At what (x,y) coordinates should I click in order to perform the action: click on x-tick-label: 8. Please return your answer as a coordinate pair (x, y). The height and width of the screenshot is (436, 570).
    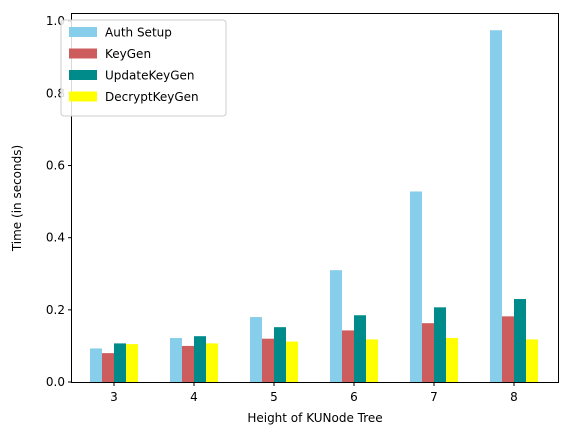
    Looking at the image, I should click on (514, 397).